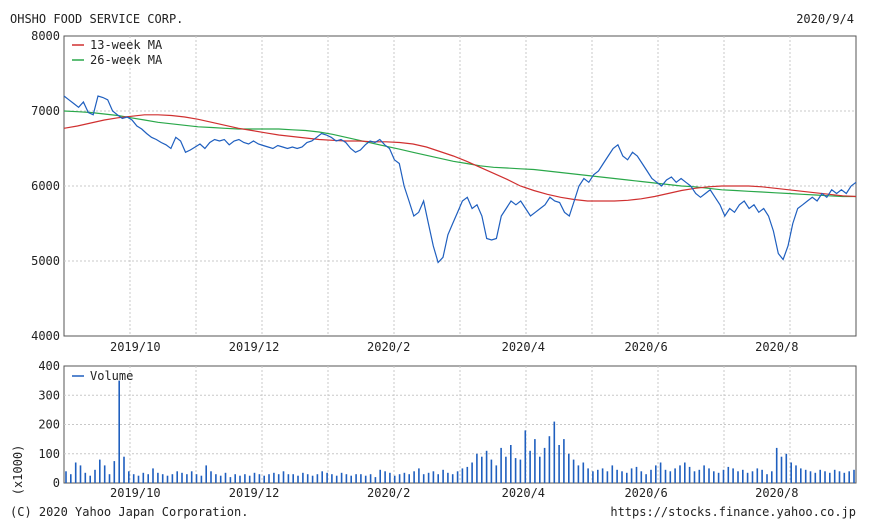 The width and height of the screenshot is (870, 532). I want to click on price-x-tick-label: 2019/10, so click(135, 347).